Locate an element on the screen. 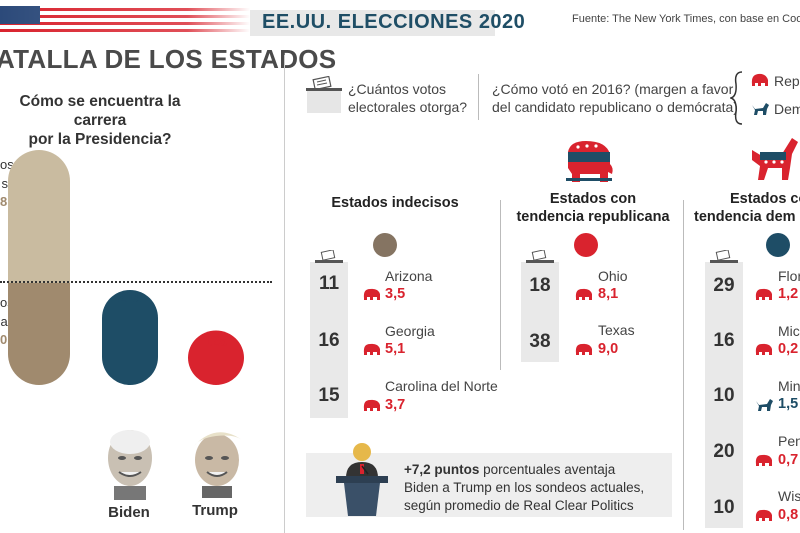  ev-michigan: 16 is located at coordinates (724, 340).